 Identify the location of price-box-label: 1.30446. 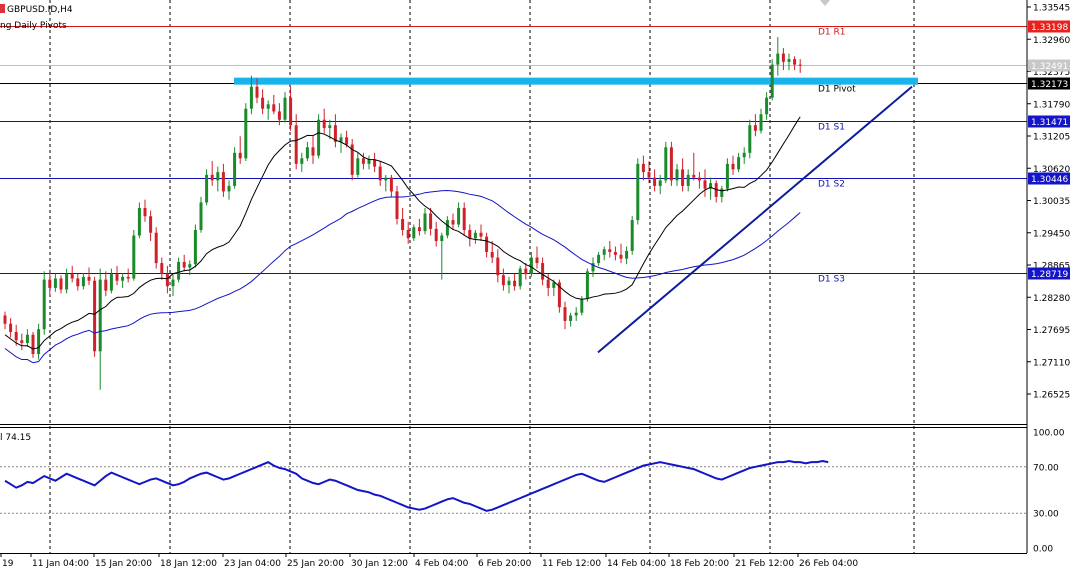
(1049, 180).